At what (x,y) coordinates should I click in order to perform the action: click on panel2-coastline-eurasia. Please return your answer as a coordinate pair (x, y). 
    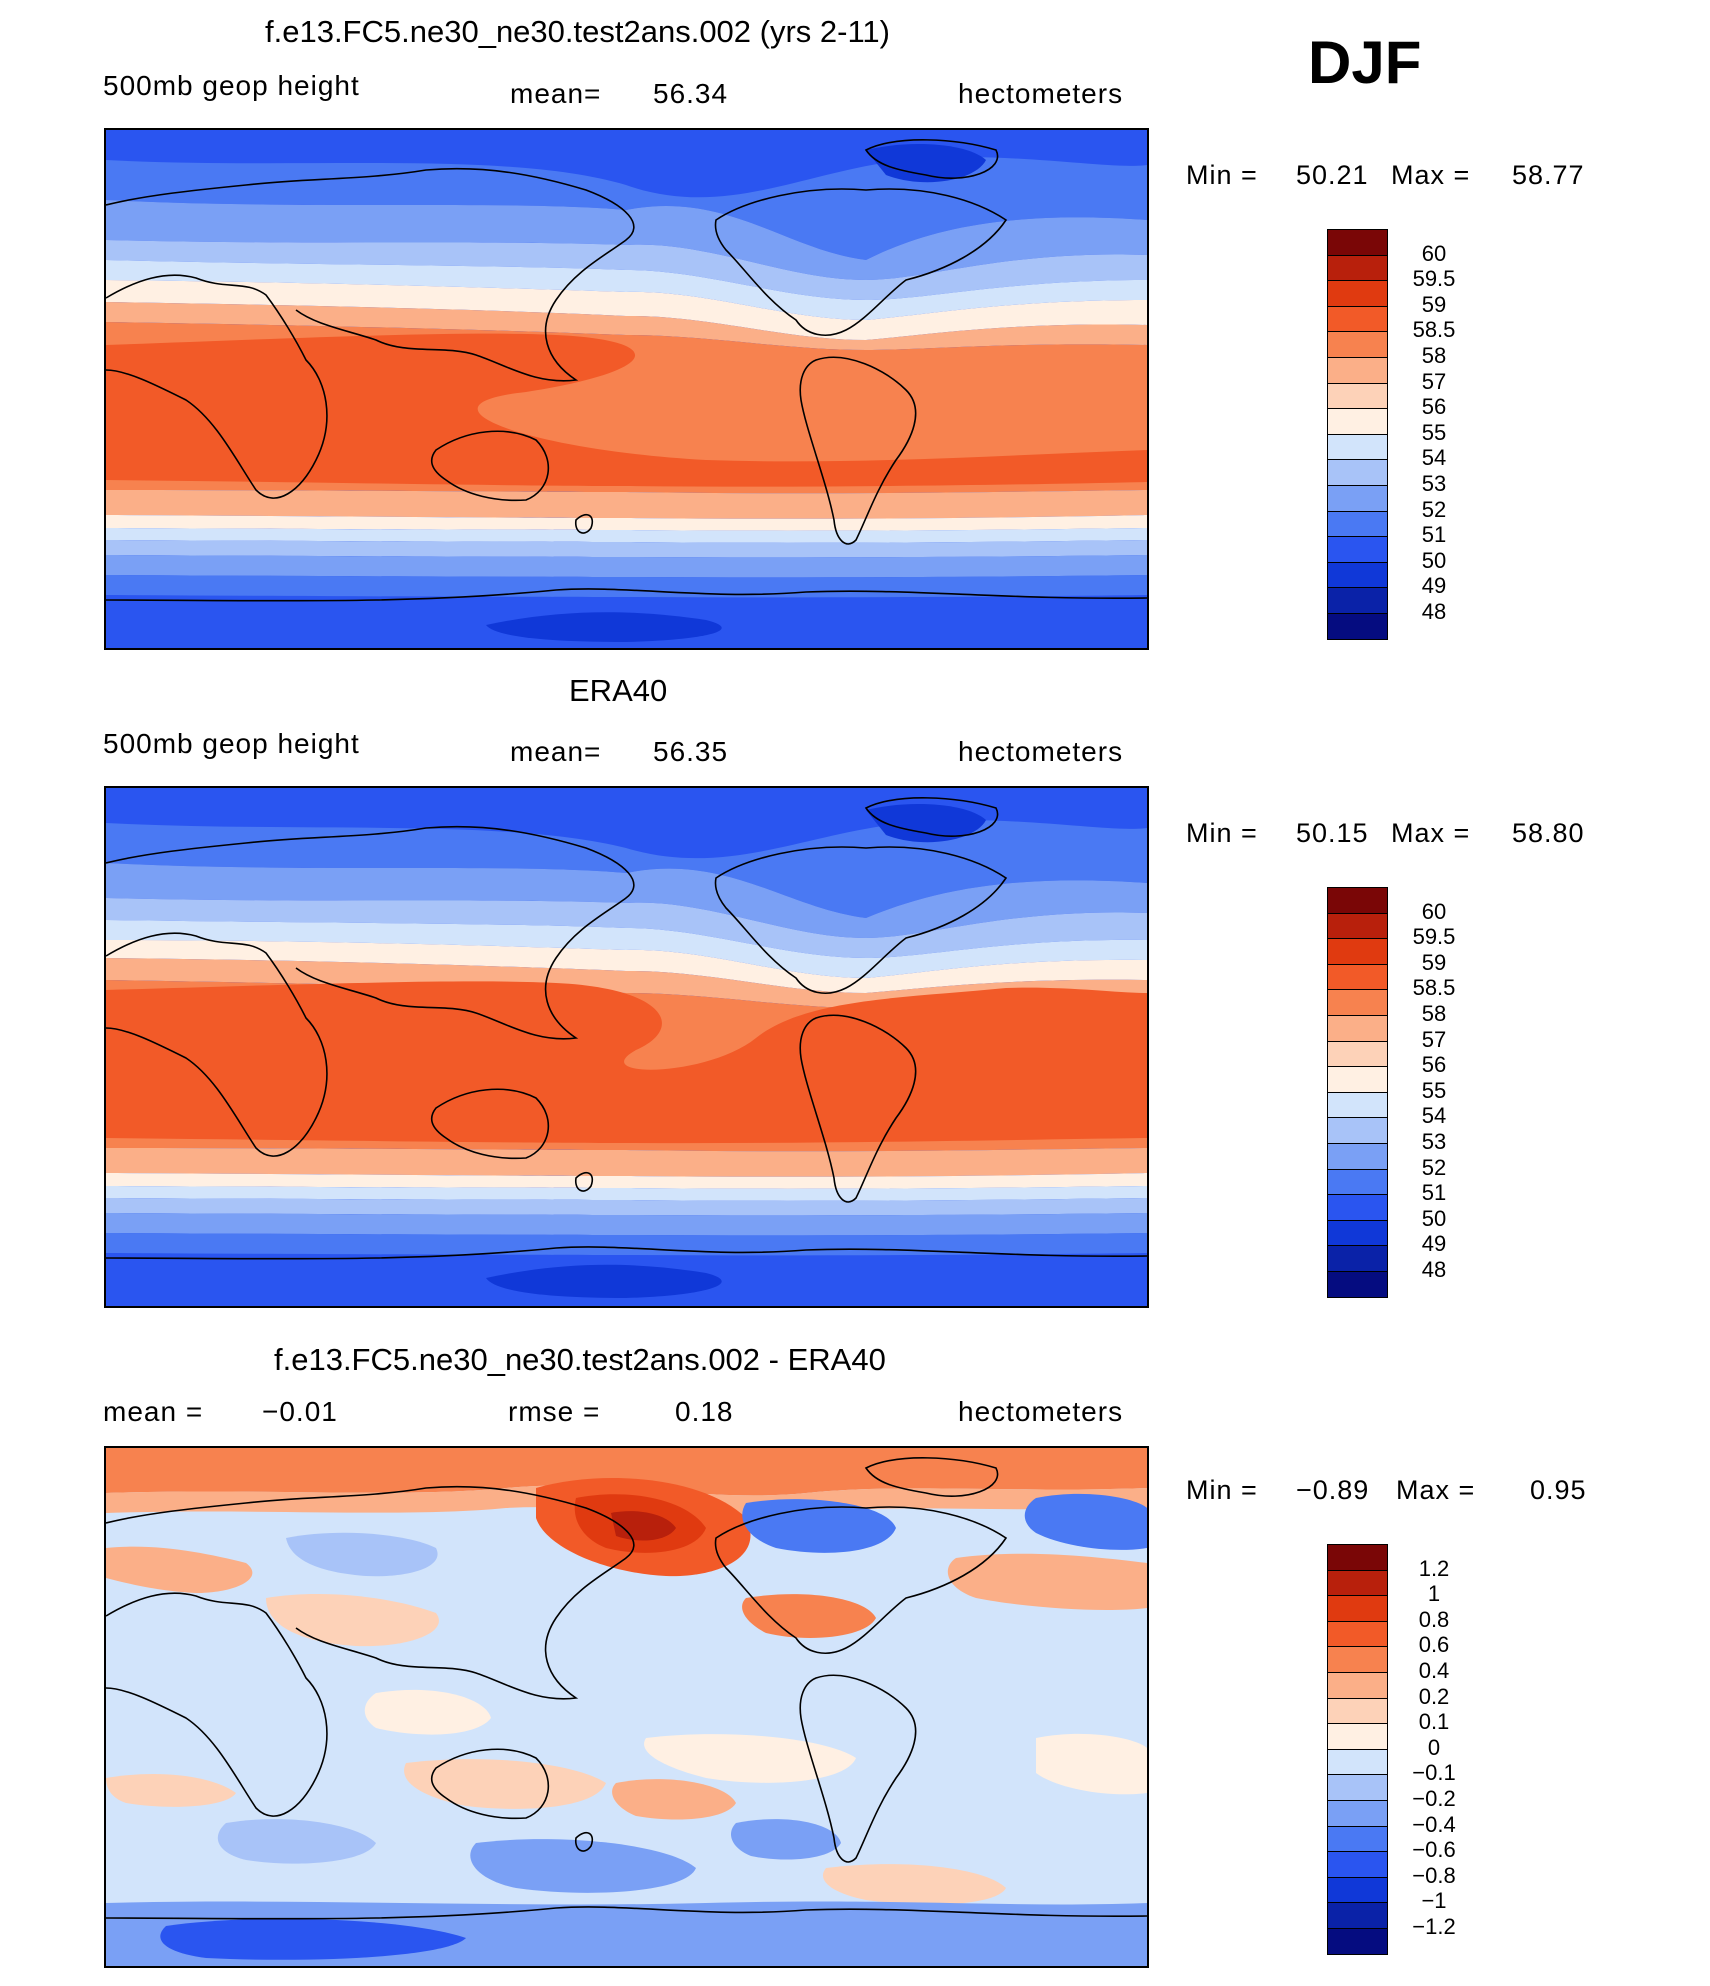
    Looking at the image, I should click on (370, 932).